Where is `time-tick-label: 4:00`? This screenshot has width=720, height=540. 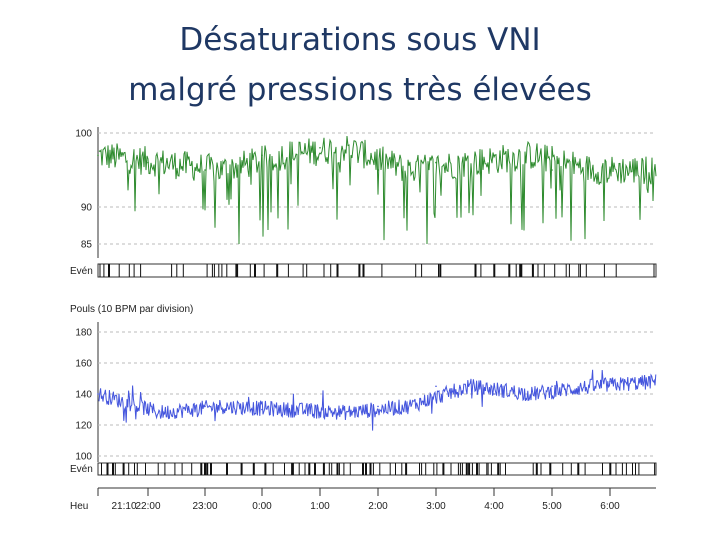
time-tick-label: 4:00 is located at coordinates (494, 506).